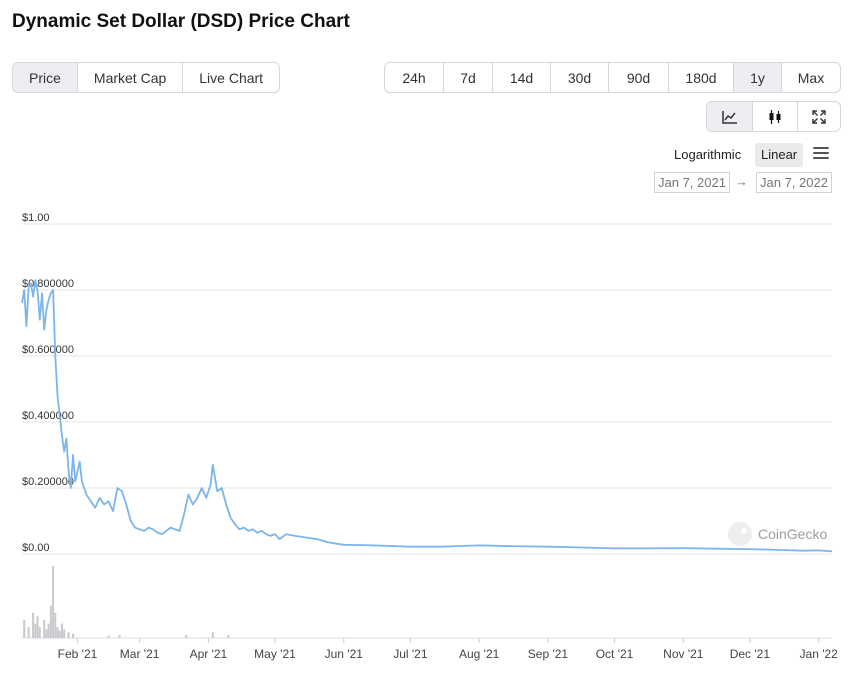 Image resolution: width=851 pixels, height=678 pixels. I want to click on line-chart-icon, so click(729, 117).